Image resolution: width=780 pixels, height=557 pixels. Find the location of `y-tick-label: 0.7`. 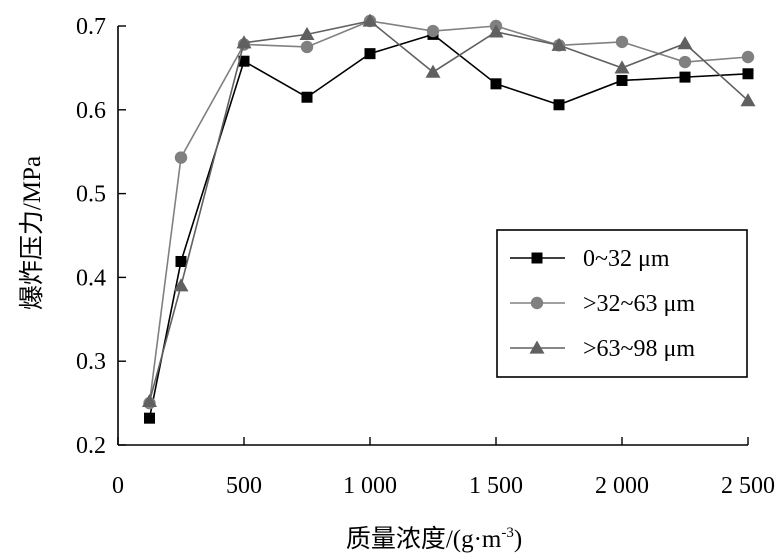

y-tick-label: 0.7 is located at coordinates (91, 27).